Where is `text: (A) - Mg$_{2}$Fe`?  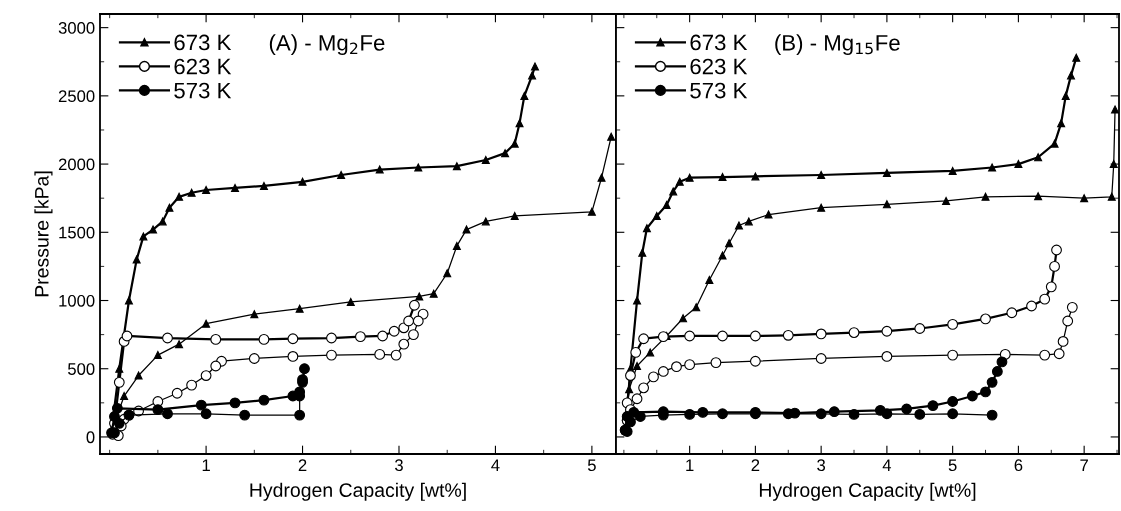
text: (A) - Mg$_{2}$Fe is located at coordinates (327, 45).